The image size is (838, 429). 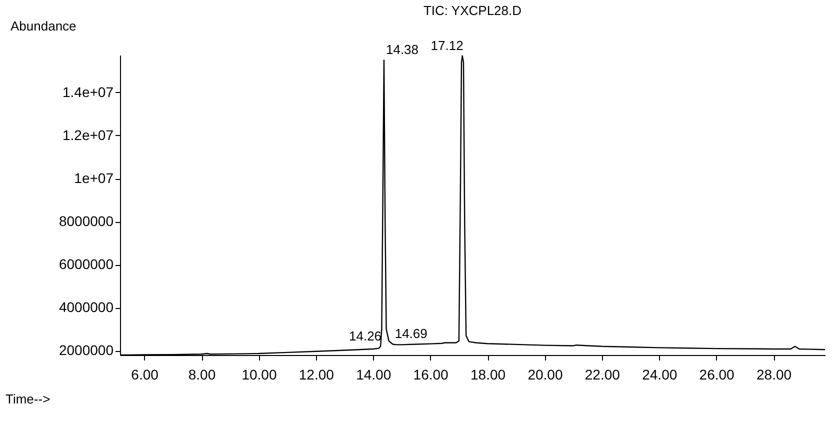 What do you see at coordinates (88, 92) in the screenshot?
I see `y-tick-label: 1.4e+07` at bounding box center [88, 92].